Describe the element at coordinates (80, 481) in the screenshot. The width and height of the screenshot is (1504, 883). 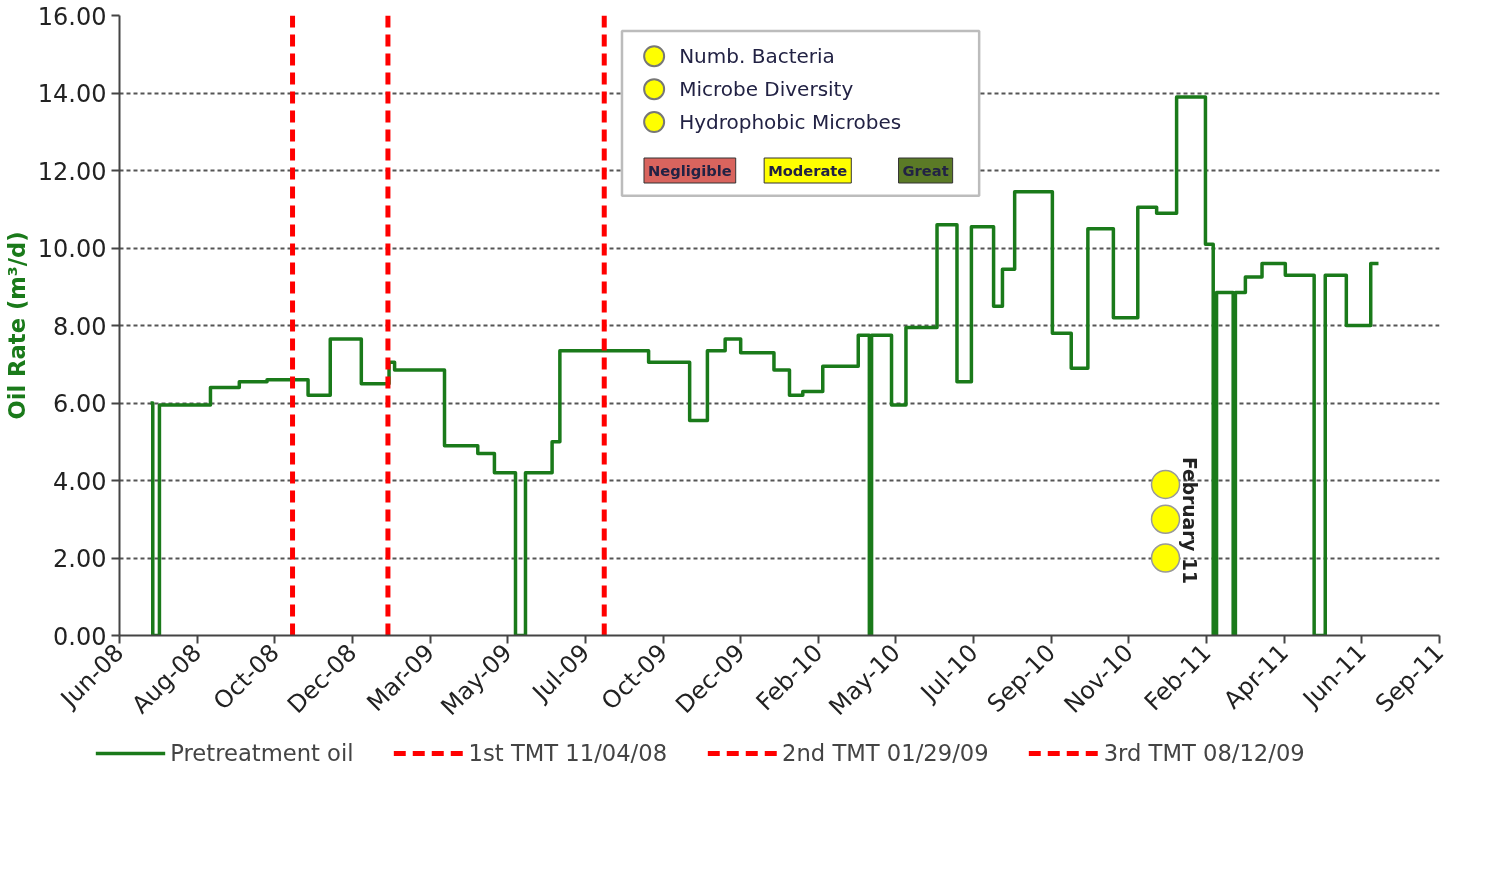
I see `y-tick-label: 4.00` at that location.